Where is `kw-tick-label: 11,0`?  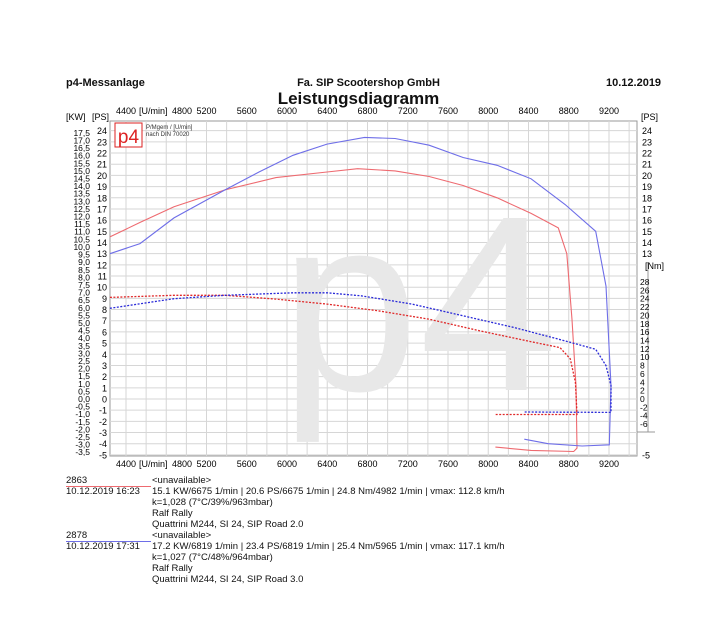
kw-tick-label: 11,0 is located at coordinates (82, 232).